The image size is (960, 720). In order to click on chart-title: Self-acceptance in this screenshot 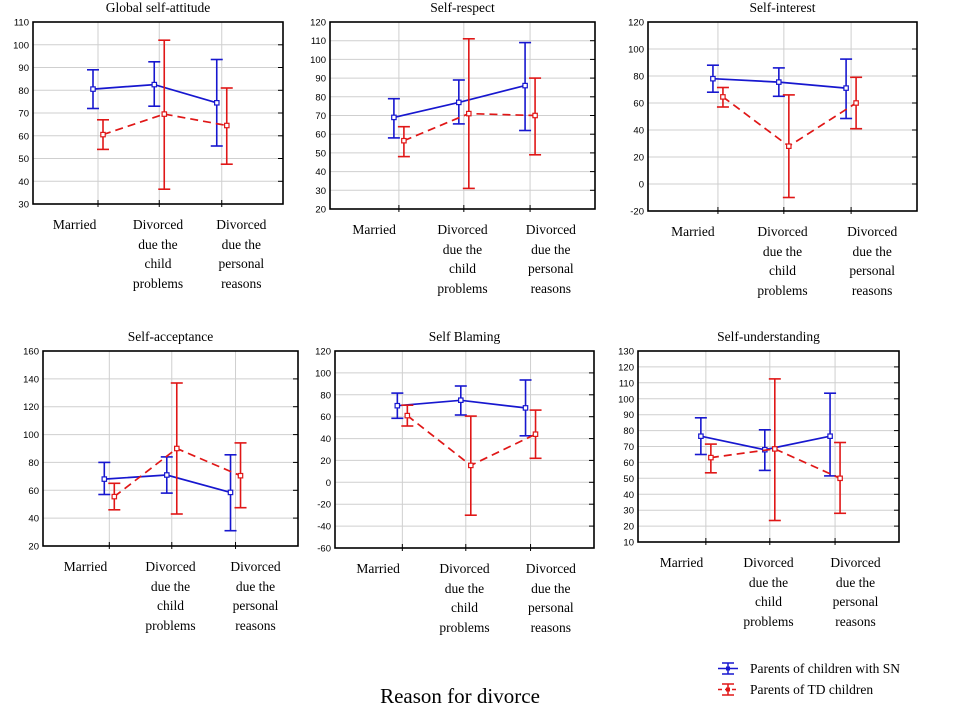, I will do `click(170, 336)`.